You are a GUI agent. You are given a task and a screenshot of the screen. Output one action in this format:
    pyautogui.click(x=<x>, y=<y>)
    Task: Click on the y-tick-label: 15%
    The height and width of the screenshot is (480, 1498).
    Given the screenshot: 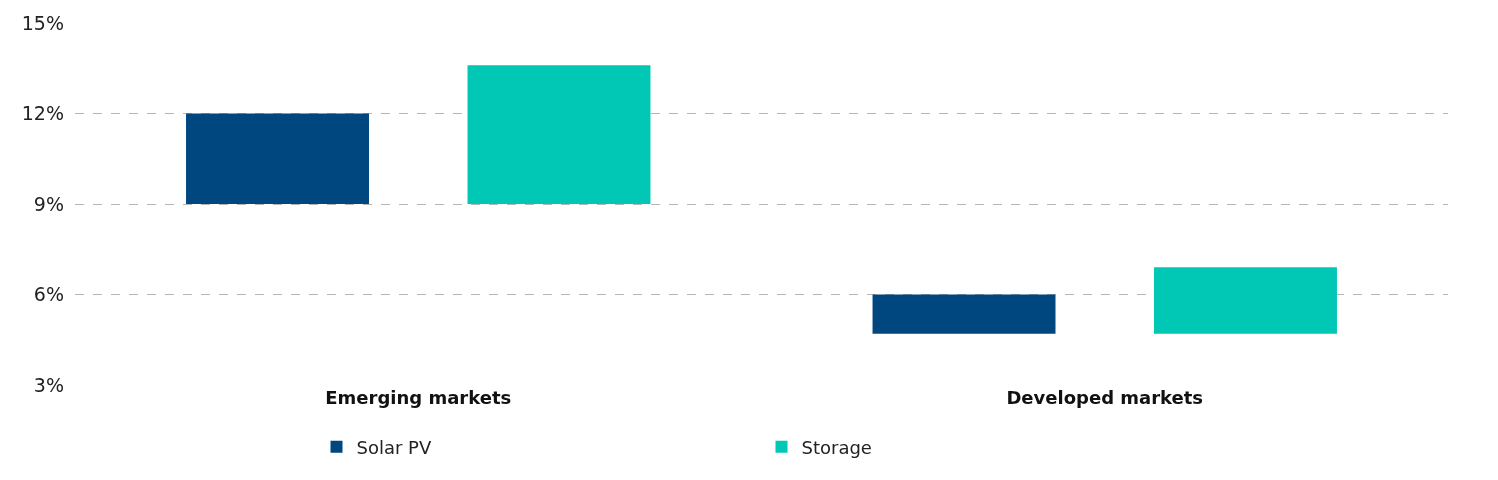 What is the action you would take?
    pyautogui.click(x=42, y=22)
    